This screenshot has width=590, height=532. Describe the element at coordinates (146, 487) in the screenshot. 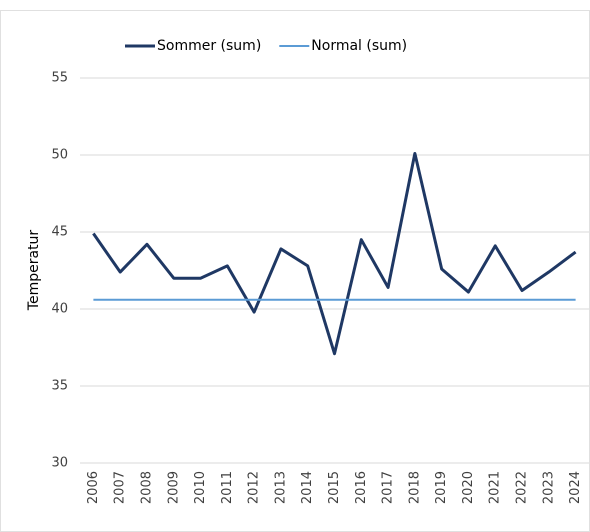

I see `x-tick-label: 2008` at that location.